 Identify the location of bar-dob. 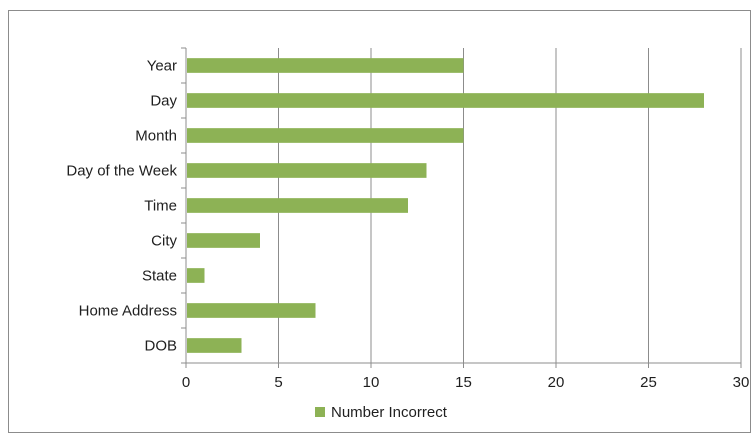
(214, 345).